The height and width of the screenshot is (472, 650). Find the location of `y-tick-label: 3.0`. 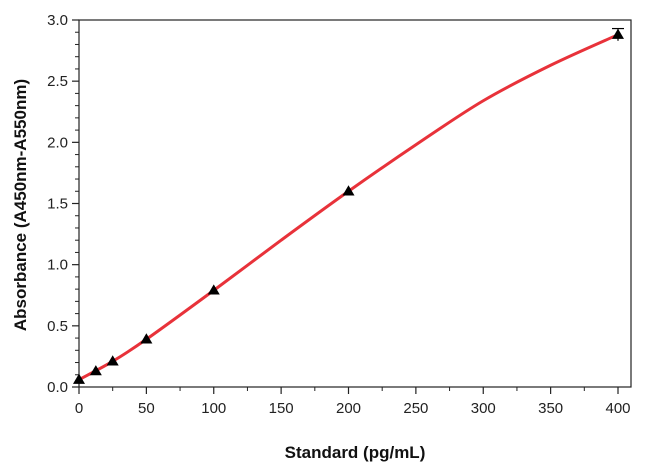

y-tick-label: 3.0 is located at coordinates (57, 20).